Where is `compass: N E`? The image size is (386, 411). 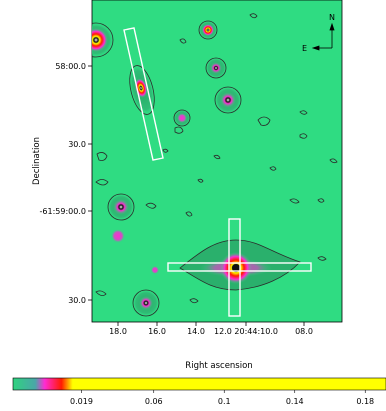
compass: N E is located at coordinates (318, 33).